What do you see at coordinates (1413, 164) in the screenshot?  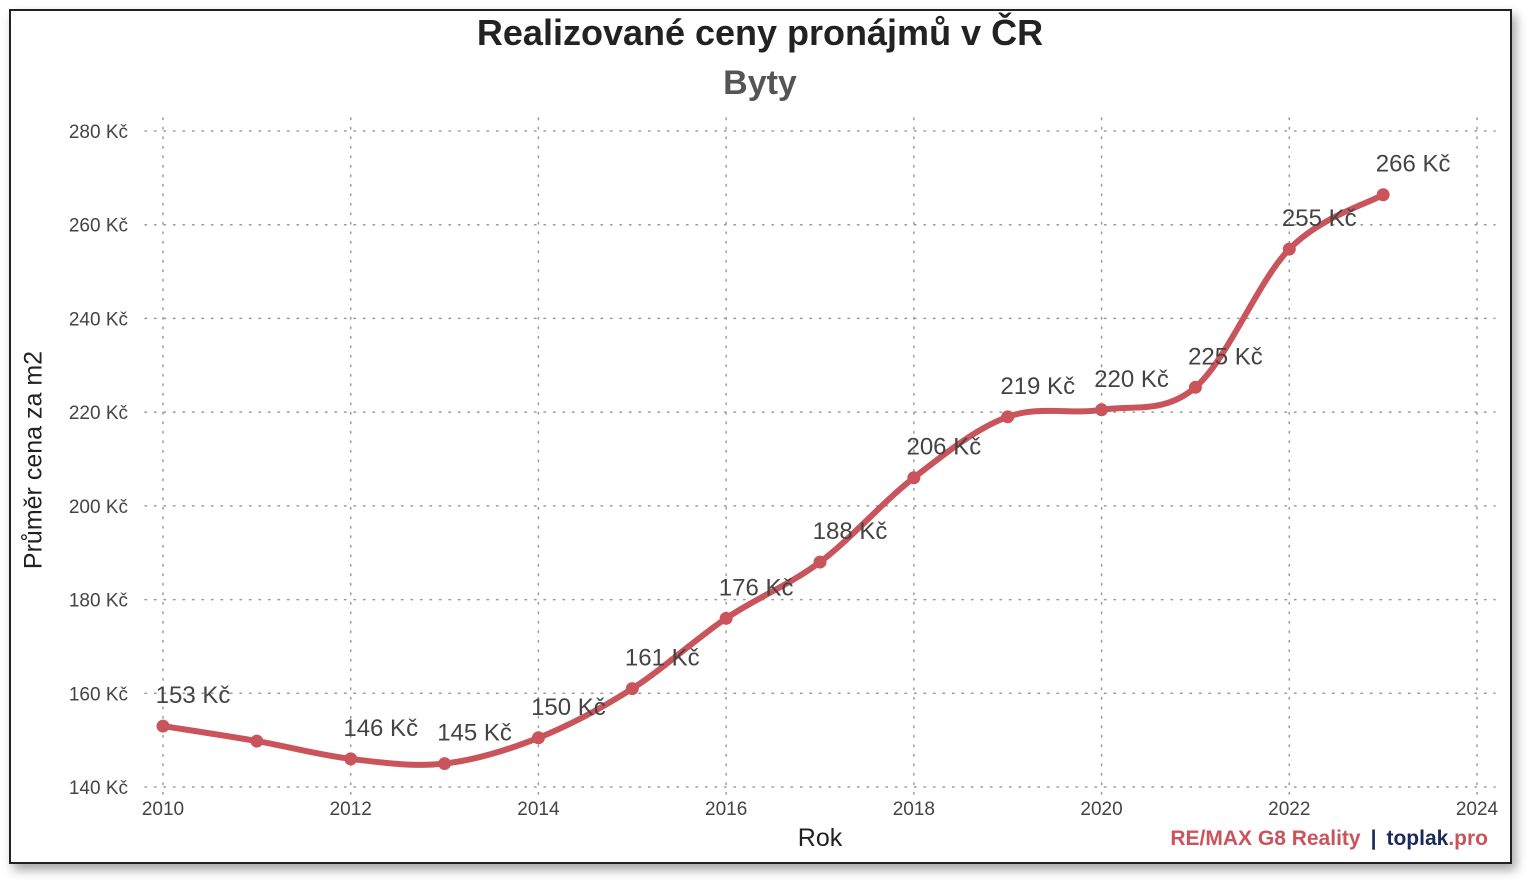 I see `data-label: 266 Kč` at bounding box center [1413, 164].